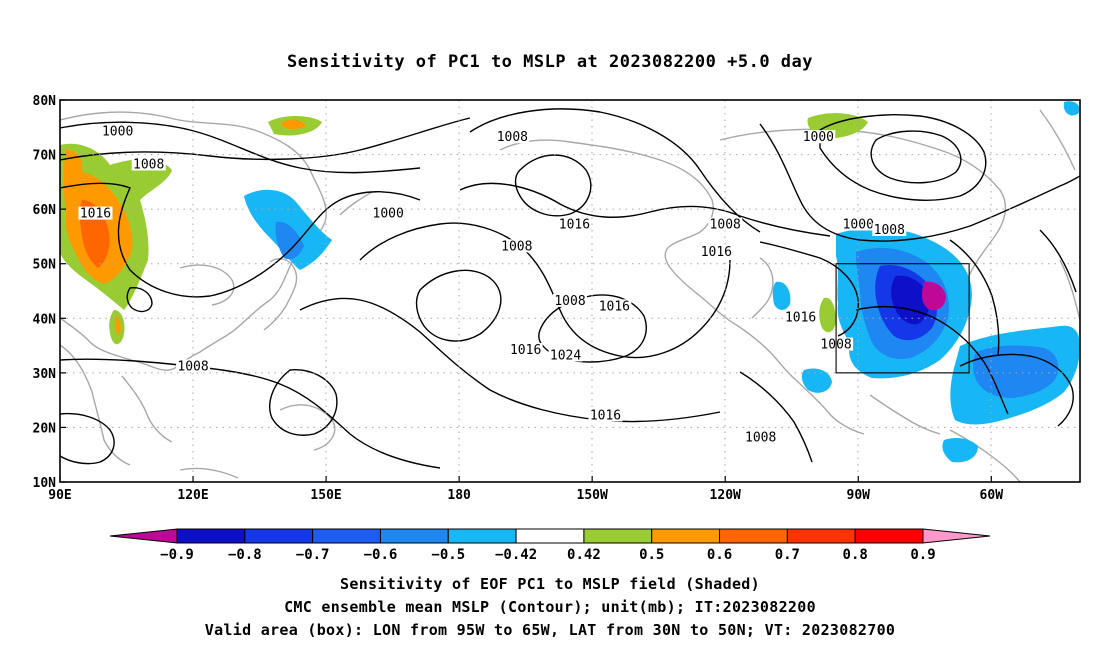 Image resolution: width=1100 pixels, height=650 pixels. What do you see at coordinates (855, 555) in the screenshot?
I see `colorbar-level-label: 0.8` at bounding box center [855, 555].